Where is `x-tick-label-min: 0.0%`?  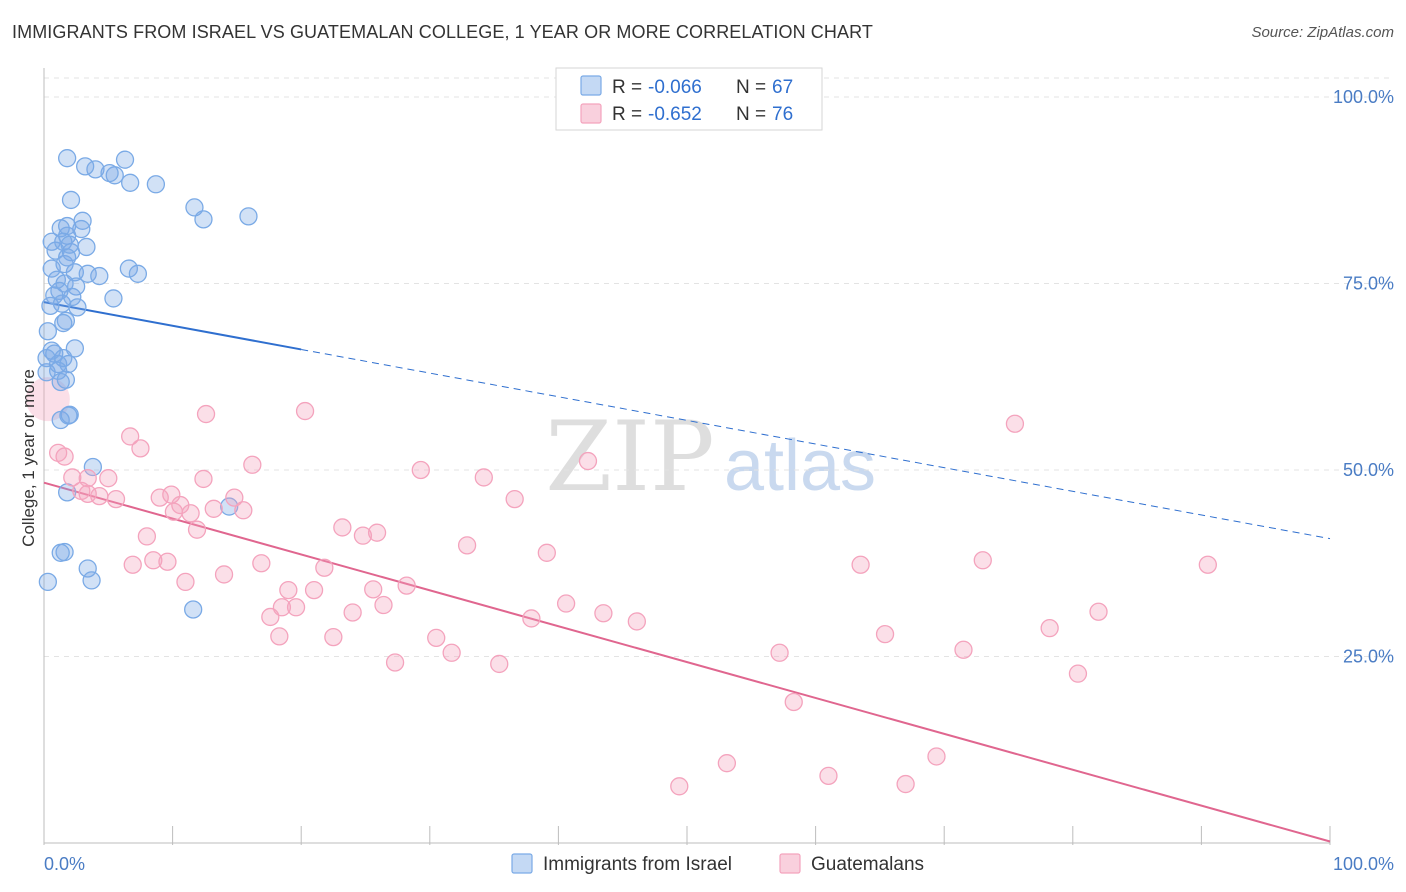 x-tick-label-min: 0.0% is located at coordinates (64, 864).